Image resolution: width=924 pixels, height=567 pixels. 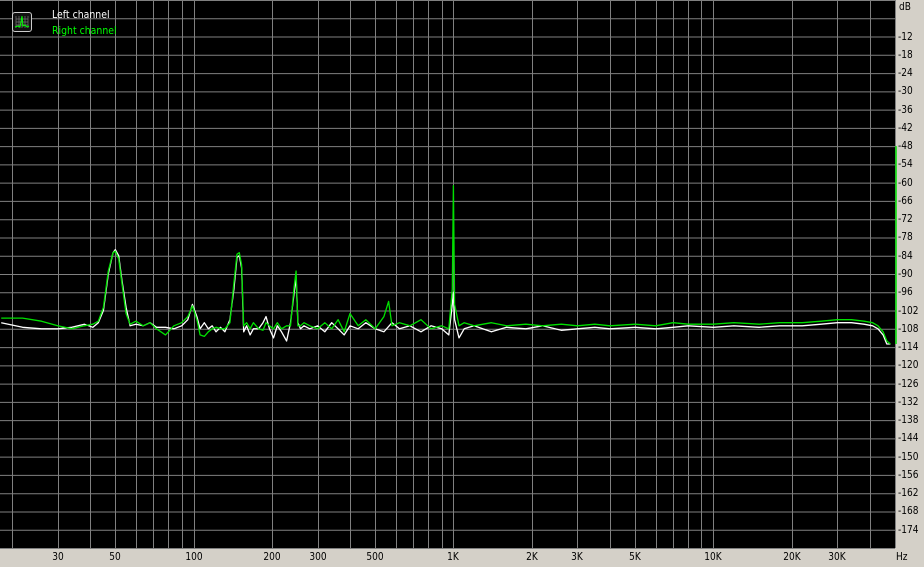 I want to click on y-tick-label: -108, so click(x=908, y=328).